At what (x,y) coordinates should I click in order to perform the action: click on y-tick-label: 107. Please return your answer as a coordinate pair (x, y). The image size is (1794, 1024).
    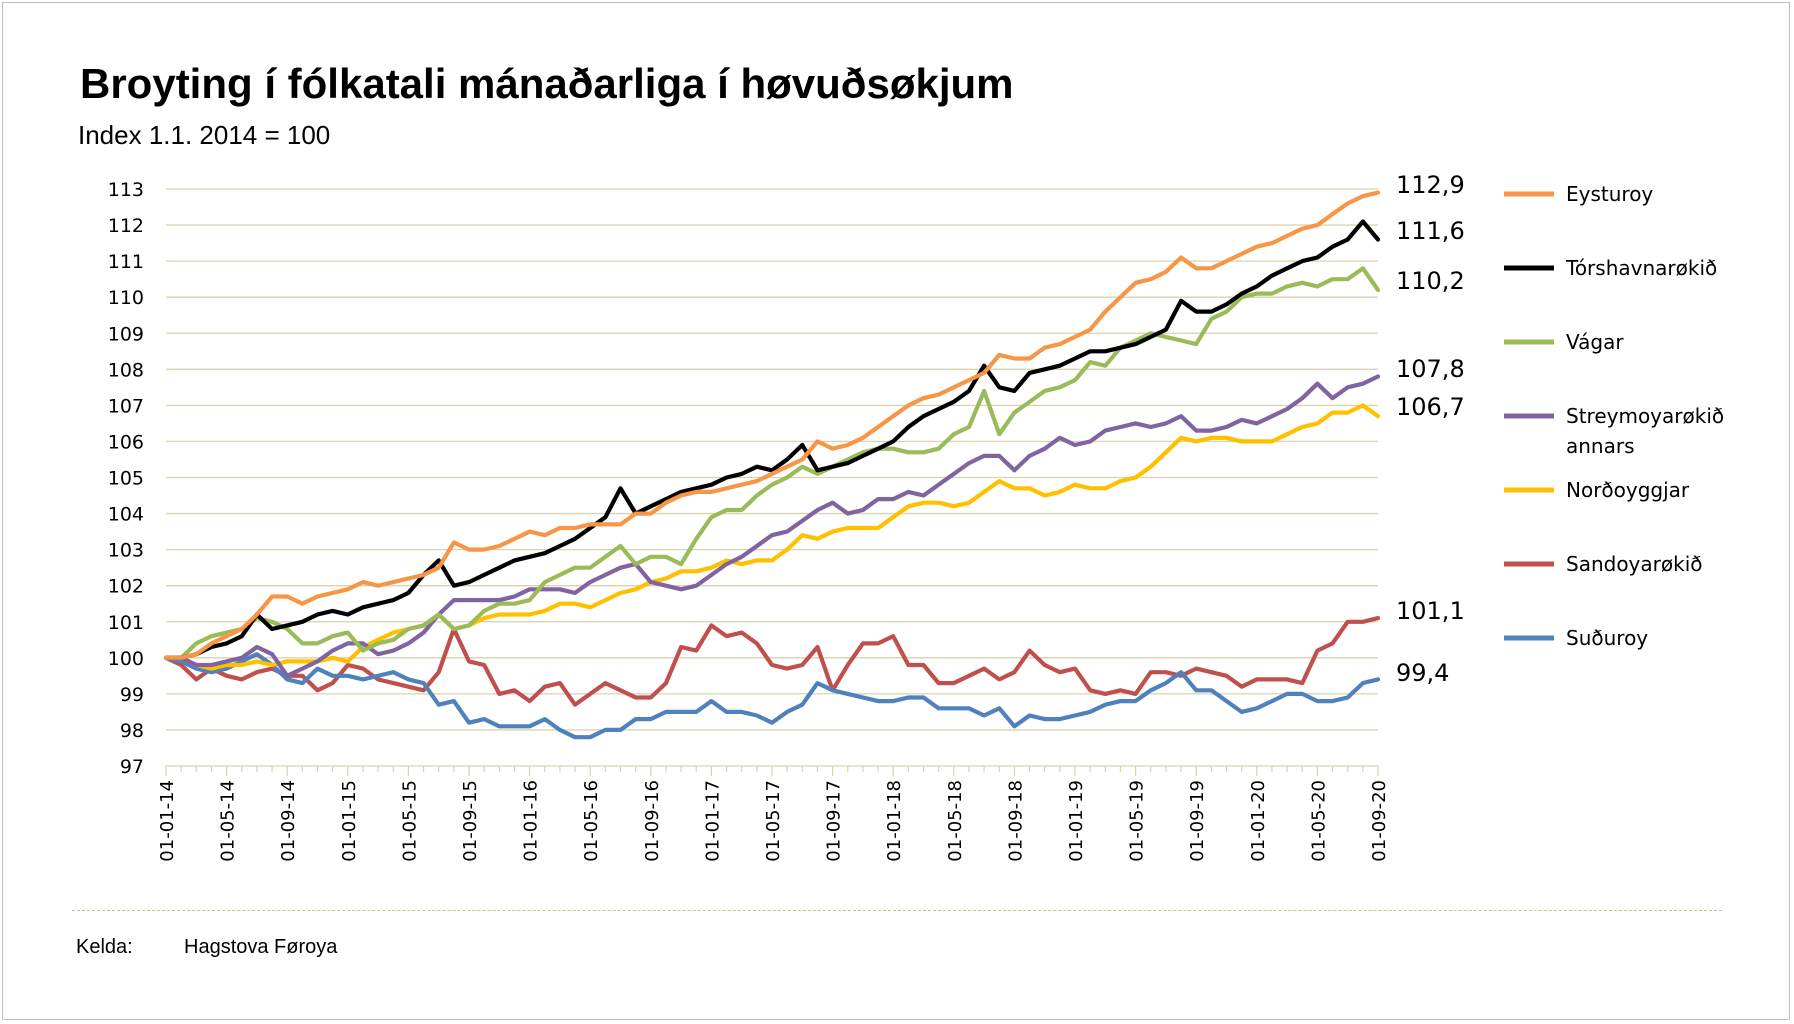
    Looking at the image, I should click on (126, 406).